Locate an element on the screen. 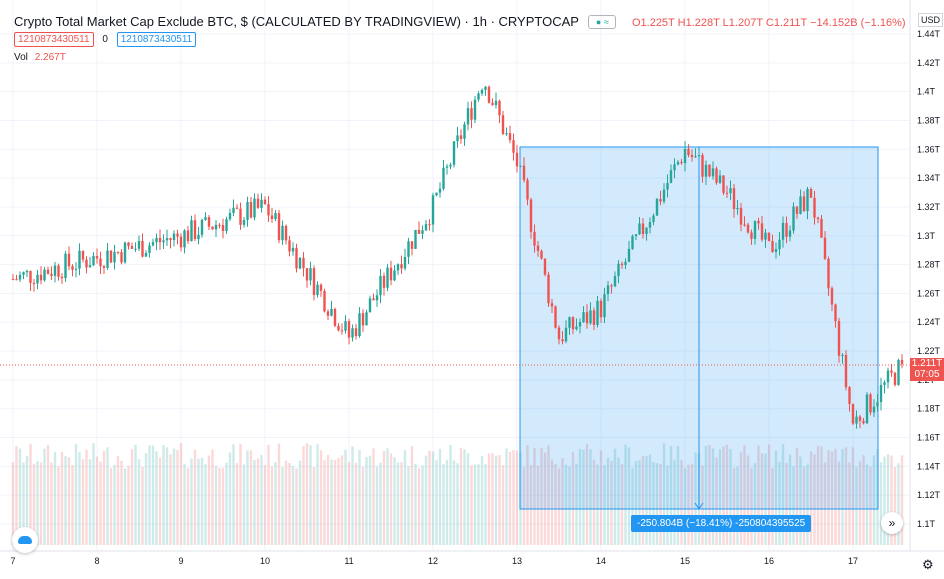 This screenshot has width=944, height=579. price-tick-label: 1.1T is located at coordinates (926, 524).